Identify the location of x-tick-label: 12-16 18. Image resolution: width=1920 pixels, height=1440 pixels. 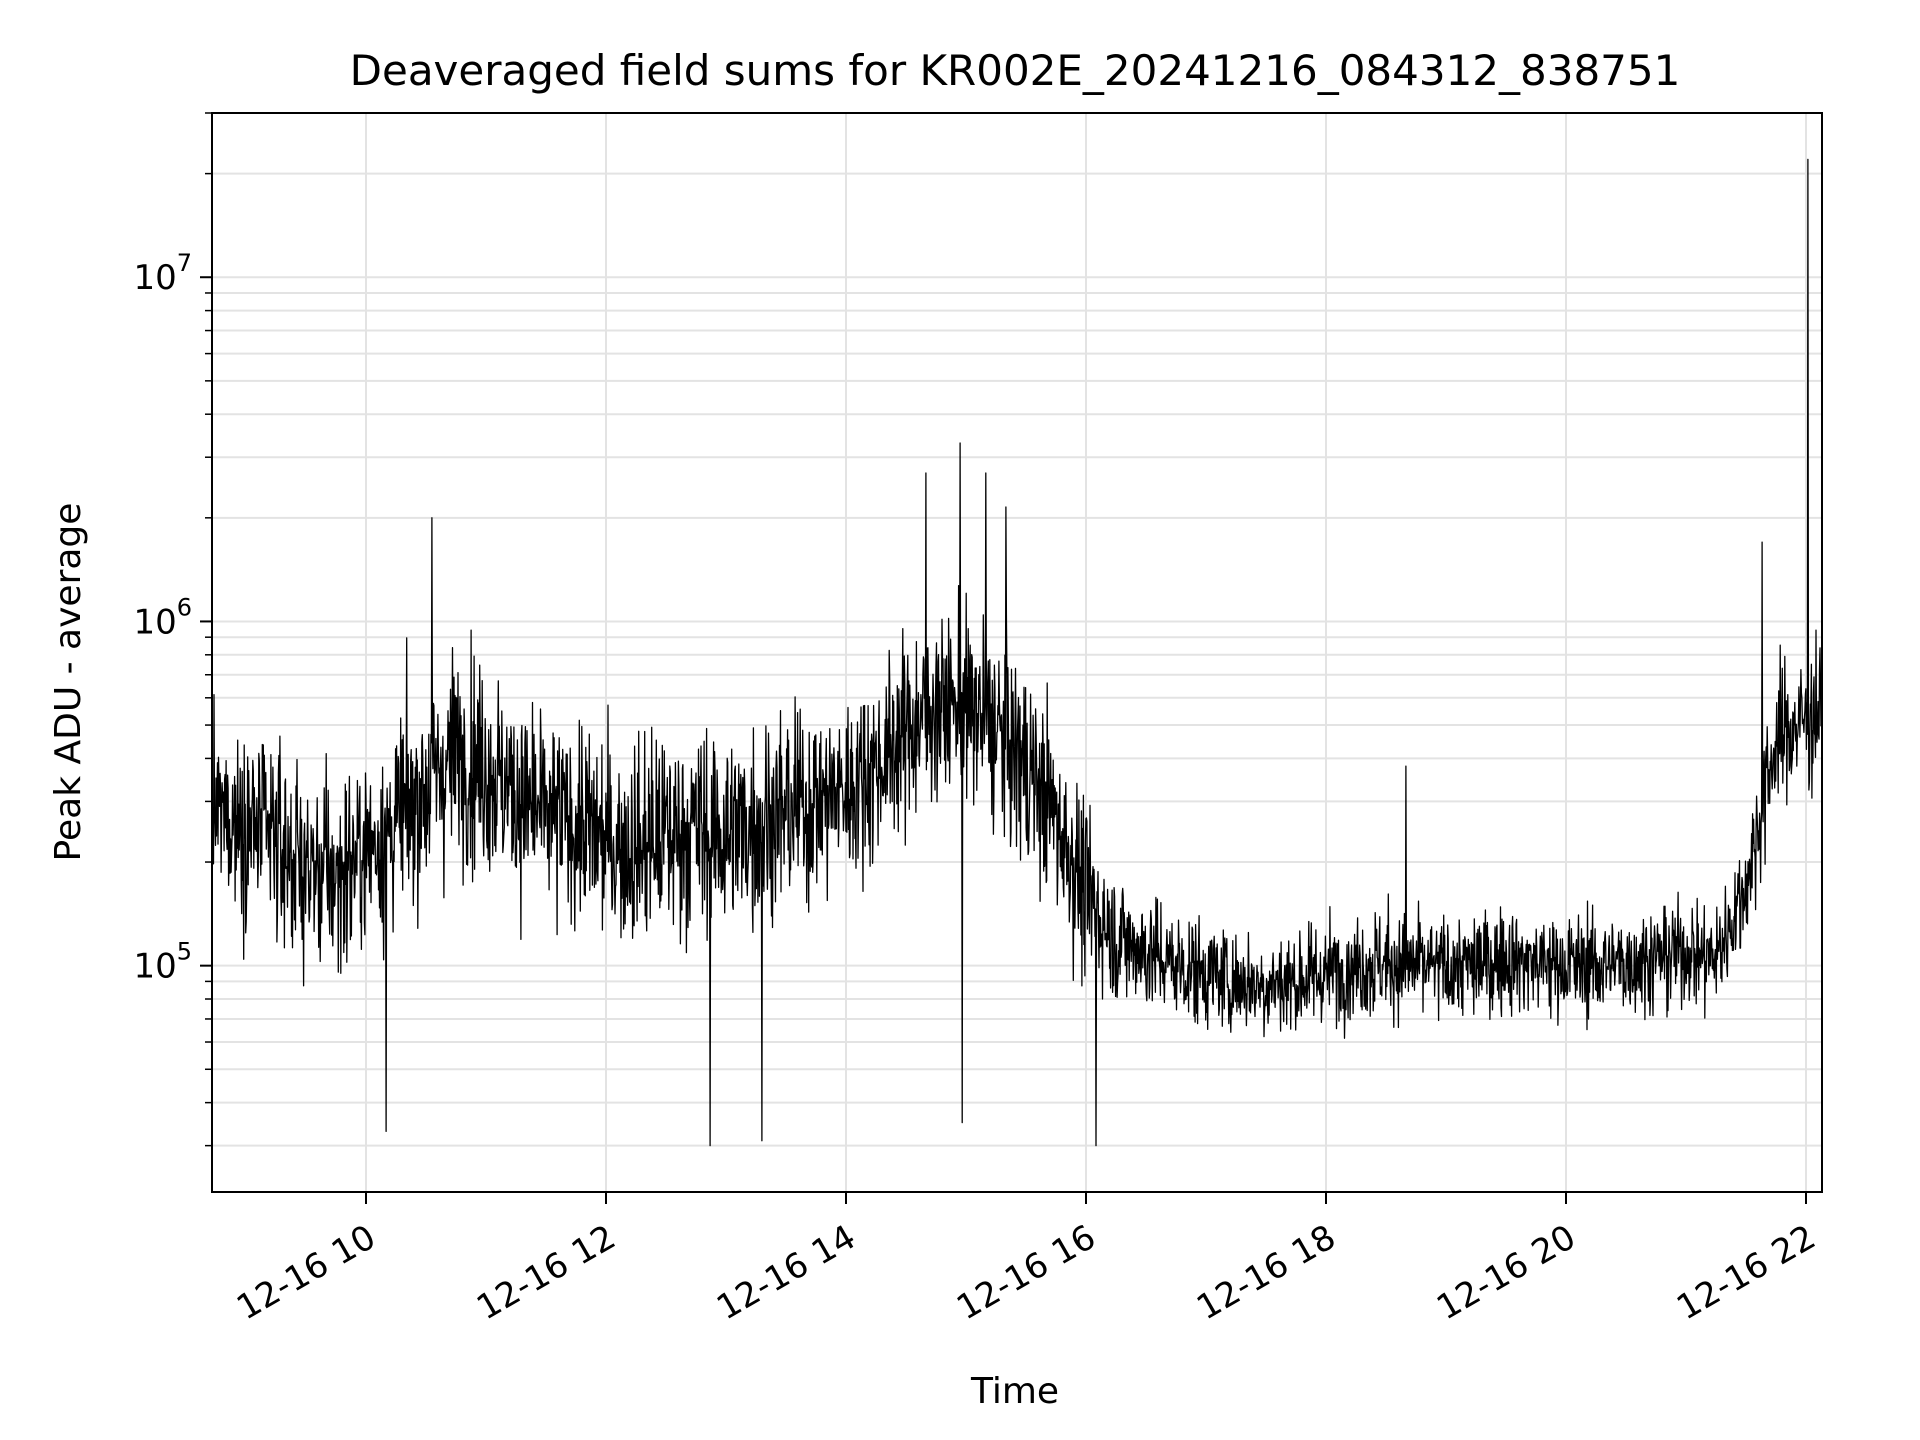
(1266, 1272).